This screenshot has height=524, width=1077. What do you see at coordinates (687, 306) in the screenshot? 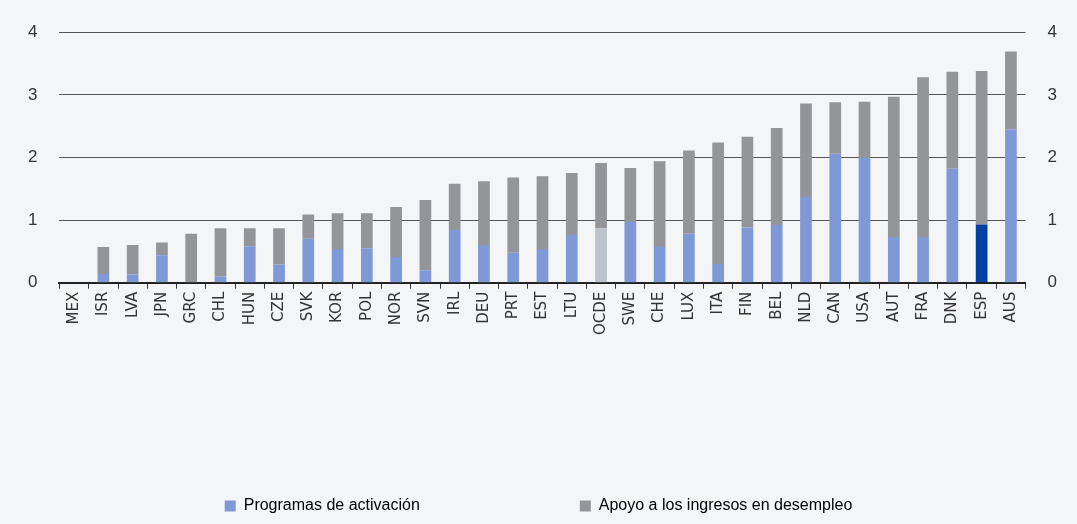
I see `x-tick-label: LUX` at bounding box center [687, 306].